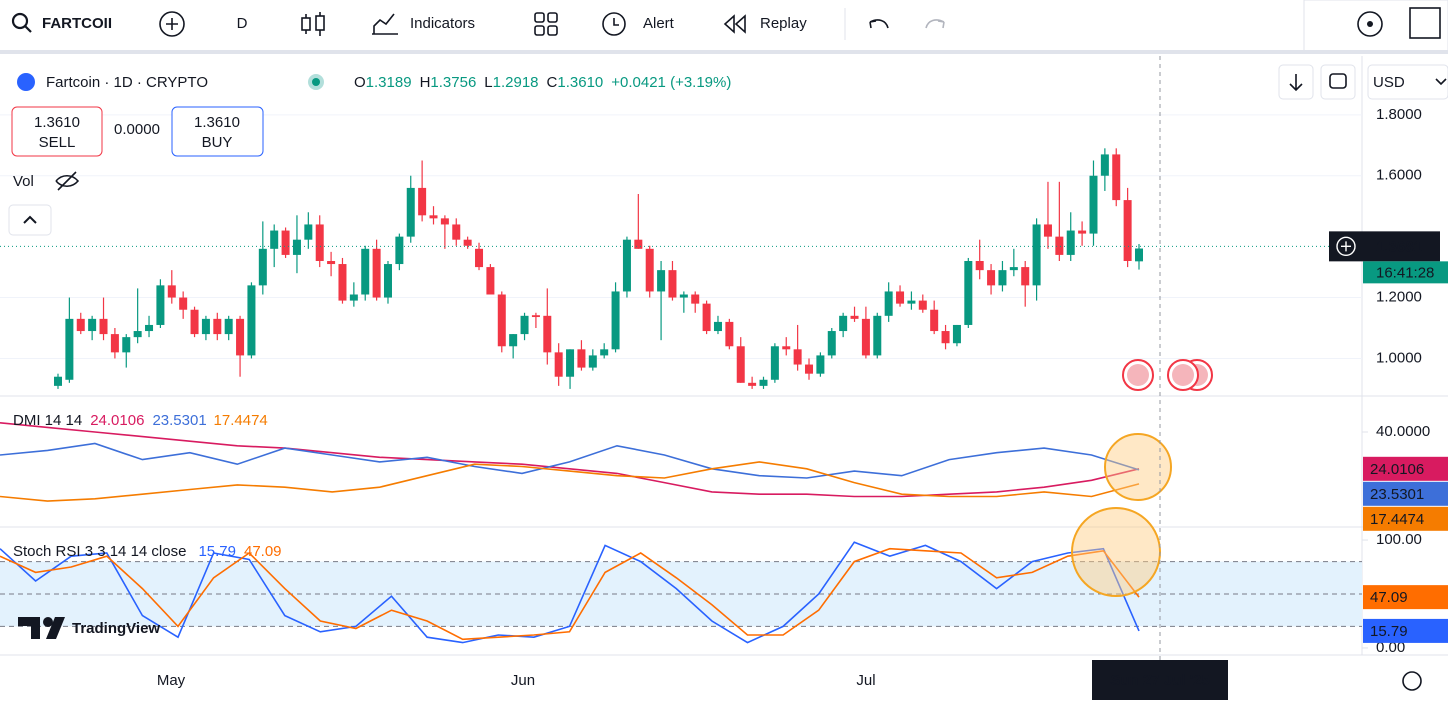  What do you see at coordinates (734, 24) in the screenshot?
I see `replay-icon` at bounding box center [734, 24].